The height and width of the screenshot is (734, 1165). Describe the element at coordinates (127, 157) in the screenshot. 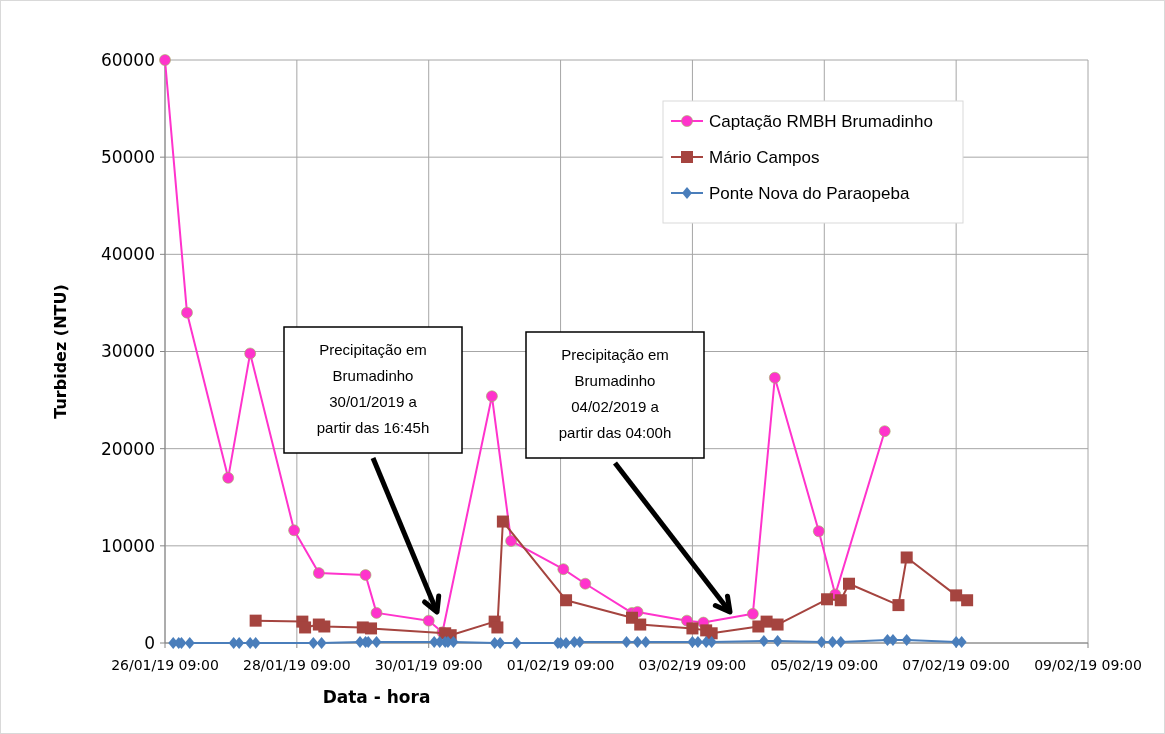

I see `y-tick-label: 50000` at that location.